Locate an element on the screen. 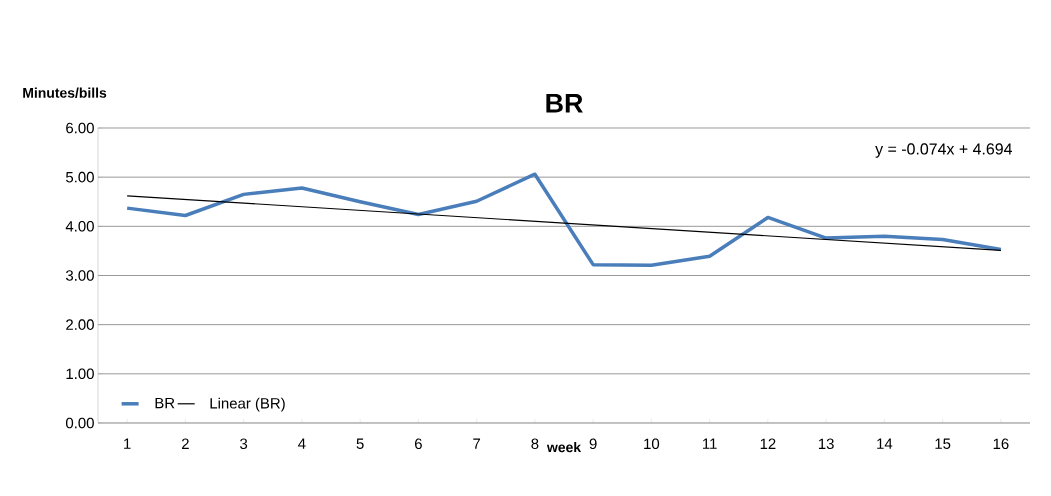 Image resolution: width=1051 pixels, height=496 pixels. x-tick-label: 3 is located at coordinates (244, 444).